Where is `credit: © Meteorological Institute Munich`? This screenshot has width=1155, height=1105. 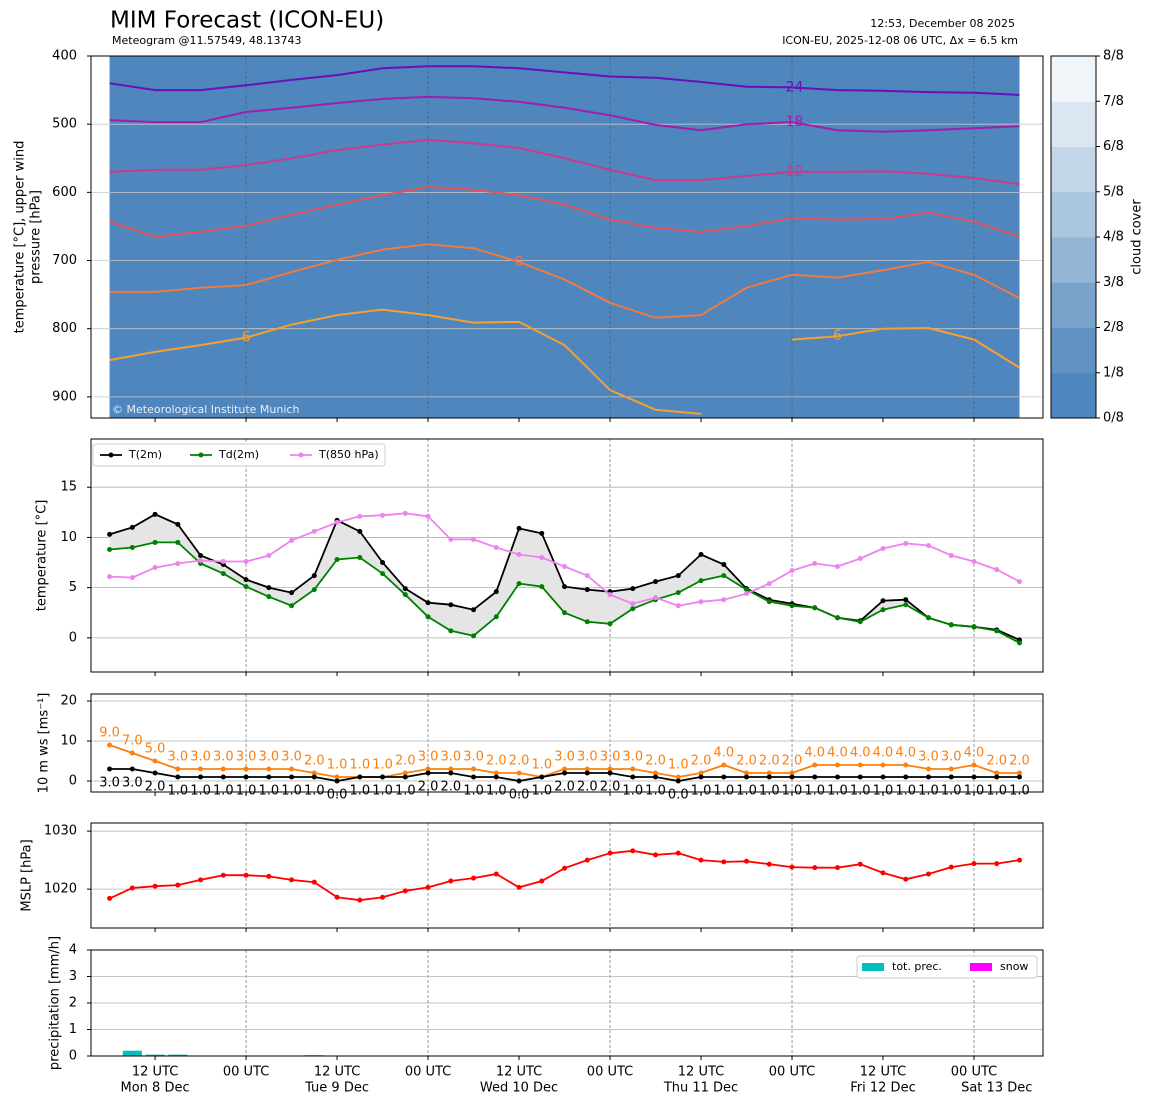
credit: © Meteorological Institute Munich is located at coordinates (205, 409).